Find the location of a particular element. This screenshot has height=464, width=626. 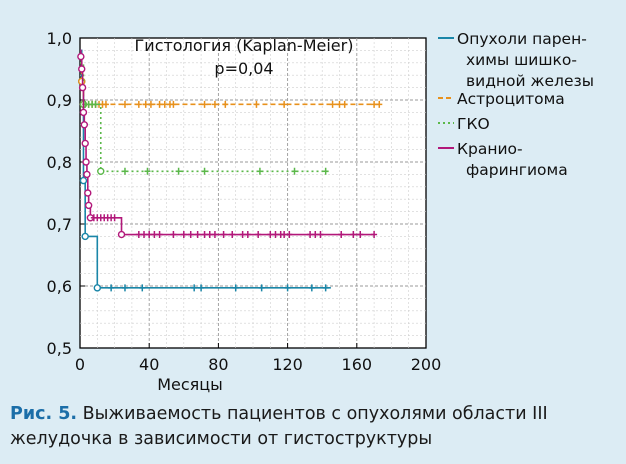

legend-label: химы шишко- is located at coordinates (521, 60).